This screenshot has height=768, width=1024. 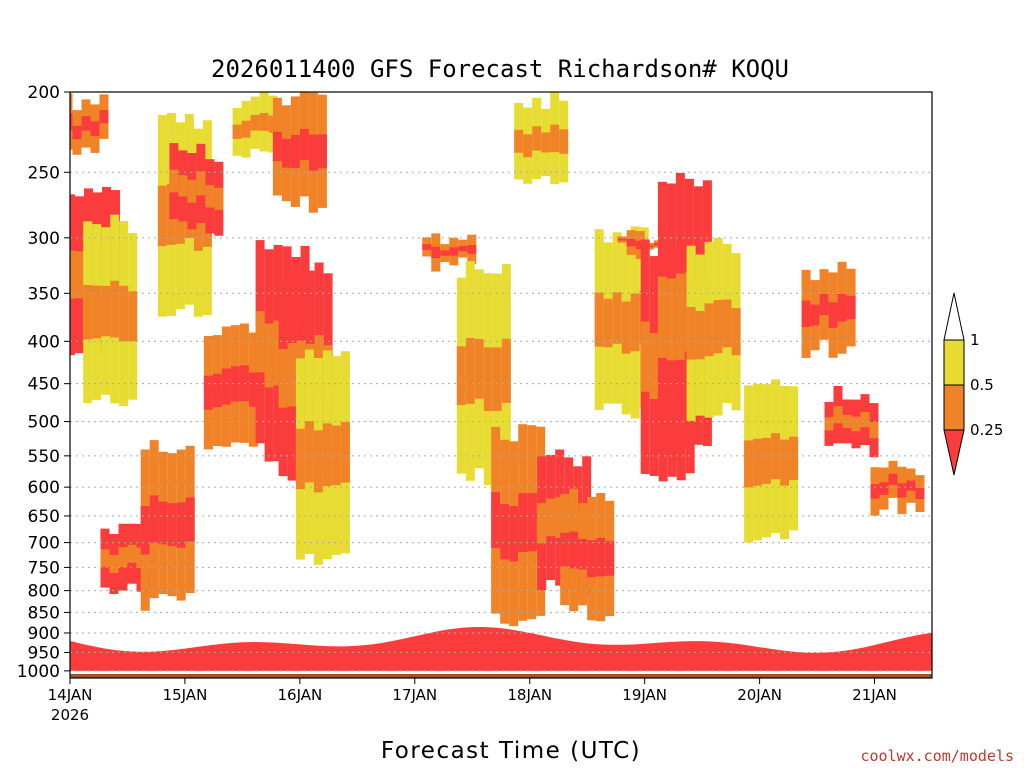 I want to click on y-tick-label: 1000, so click(x=38, y=672).